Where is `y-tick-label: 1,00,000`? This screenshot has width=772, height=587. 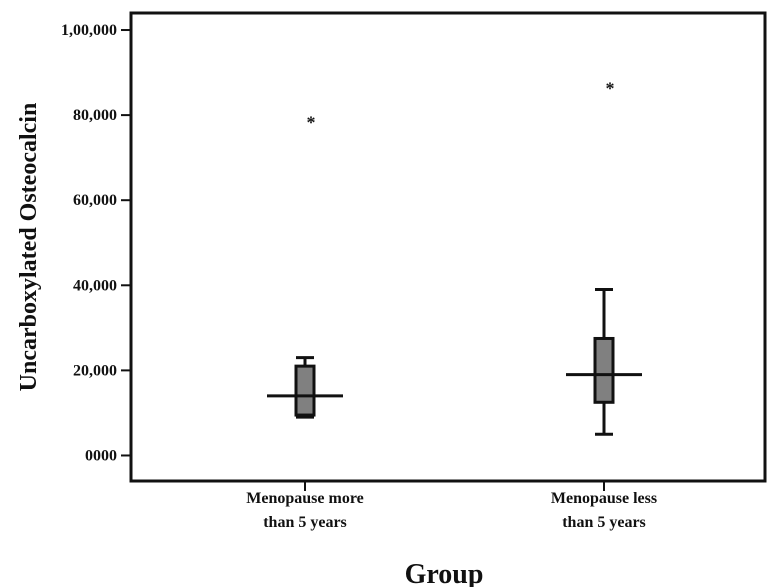
y-tick-label: 1,00,000 is located at coordinates (89, 30).